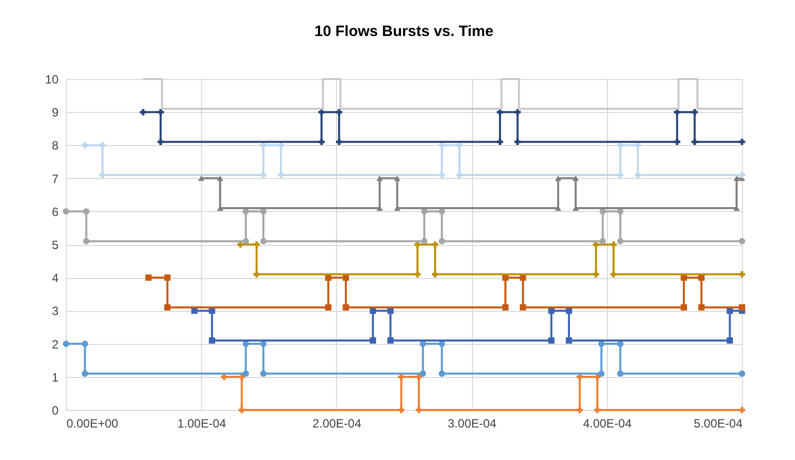 This screenshot has height=460, width=795. I want to click on y-tick-label: 1, so click(55, 377).